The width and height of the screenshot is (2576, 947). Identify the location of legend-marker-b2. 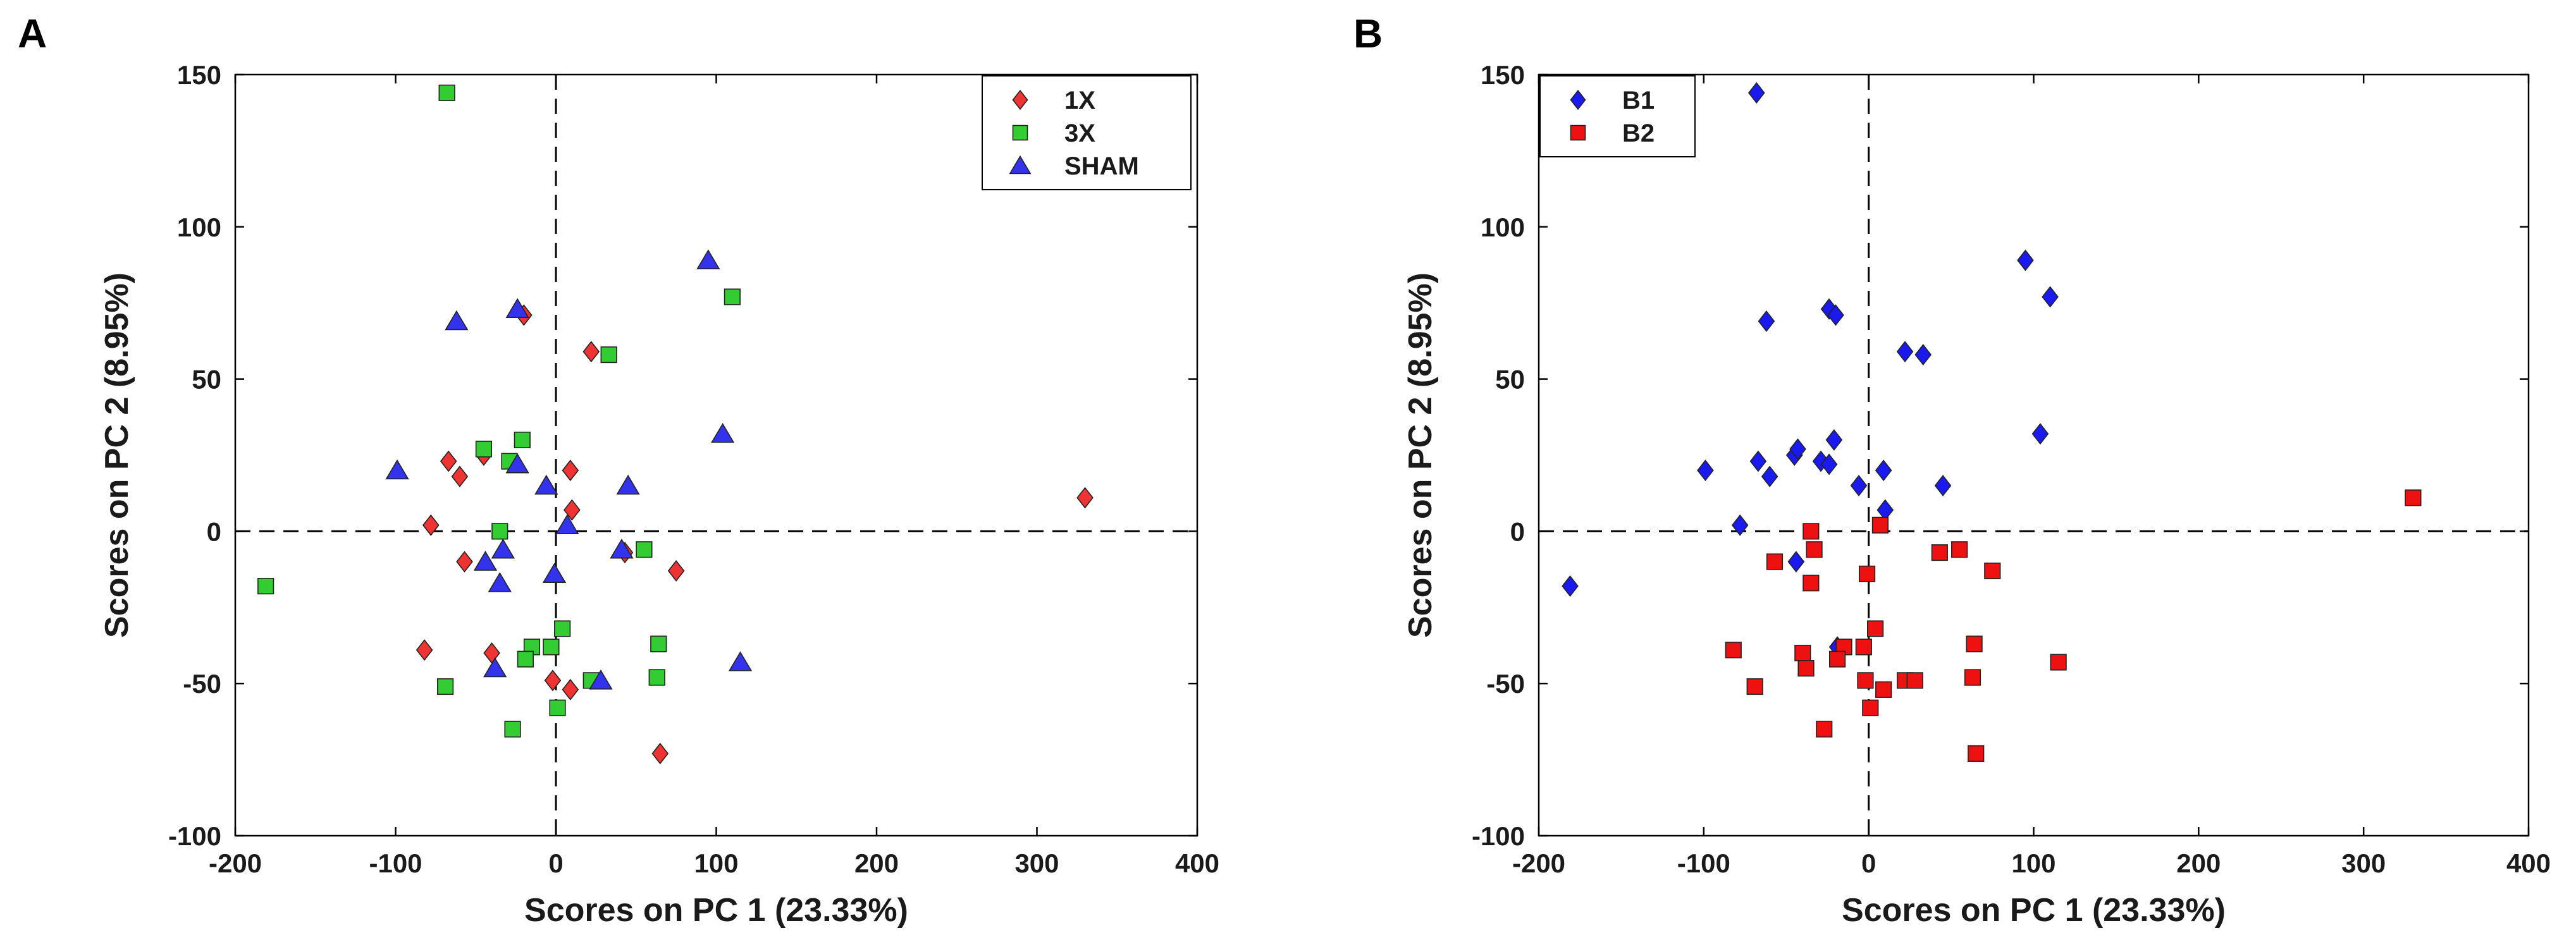
(1578, 133).